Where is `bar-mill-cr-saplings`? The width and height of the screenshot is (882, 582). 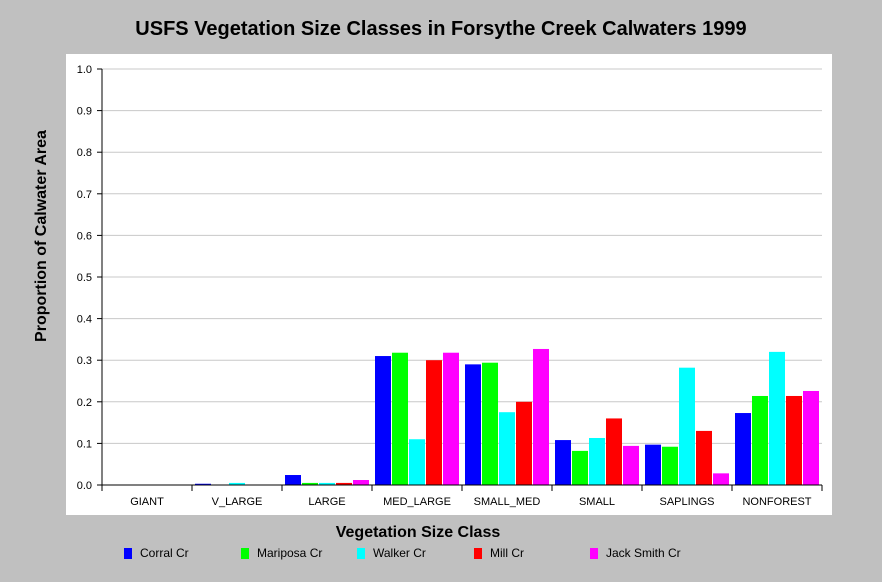 bar-mill-cr-saplings is located at coordinates (704, 457).